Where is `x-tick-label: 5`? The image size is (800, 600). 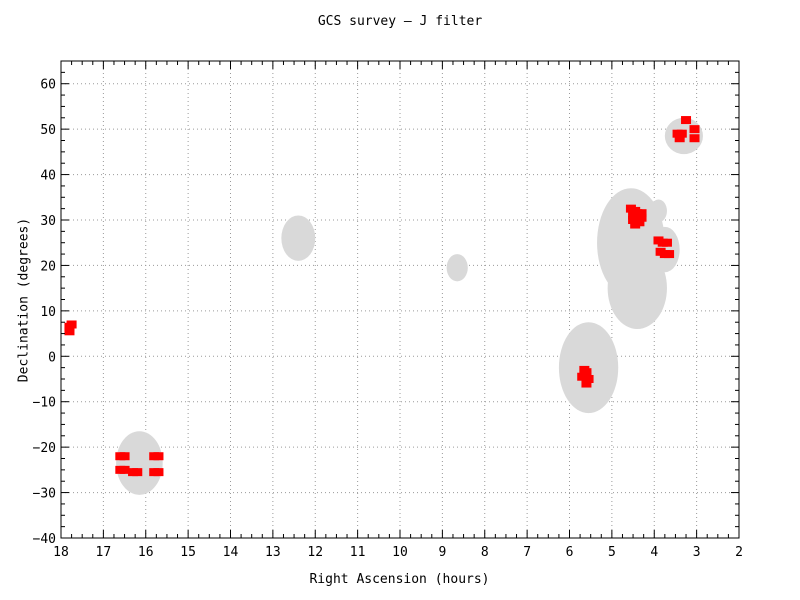
x-tick-label: 5 is located at coordinates (612, 552).